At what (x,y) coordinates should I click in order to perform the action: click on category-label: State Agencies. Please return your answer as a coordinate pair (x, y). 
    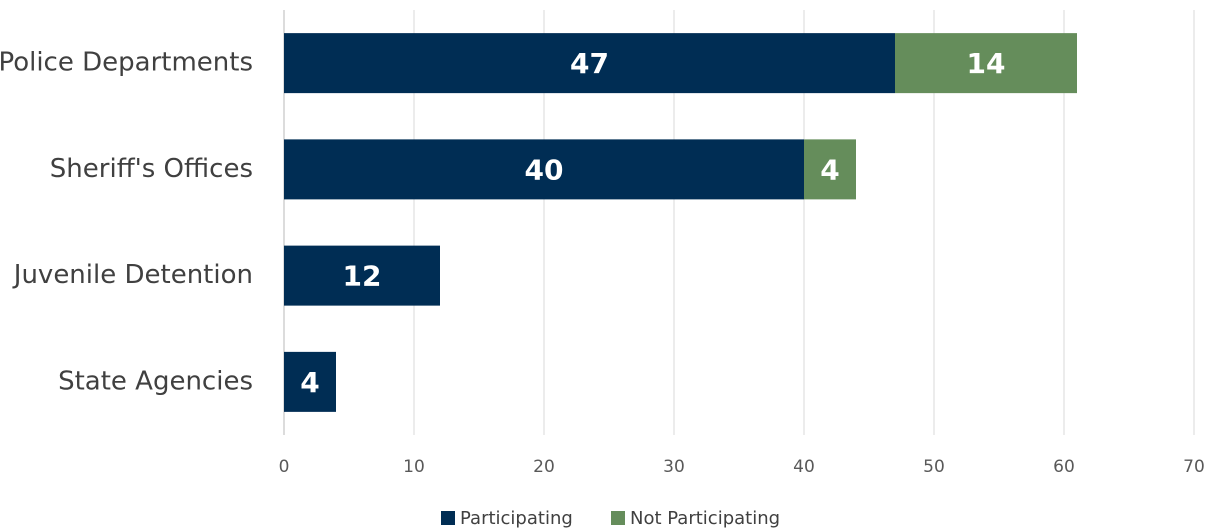
    Looking at the image, I should click on (155, 381).